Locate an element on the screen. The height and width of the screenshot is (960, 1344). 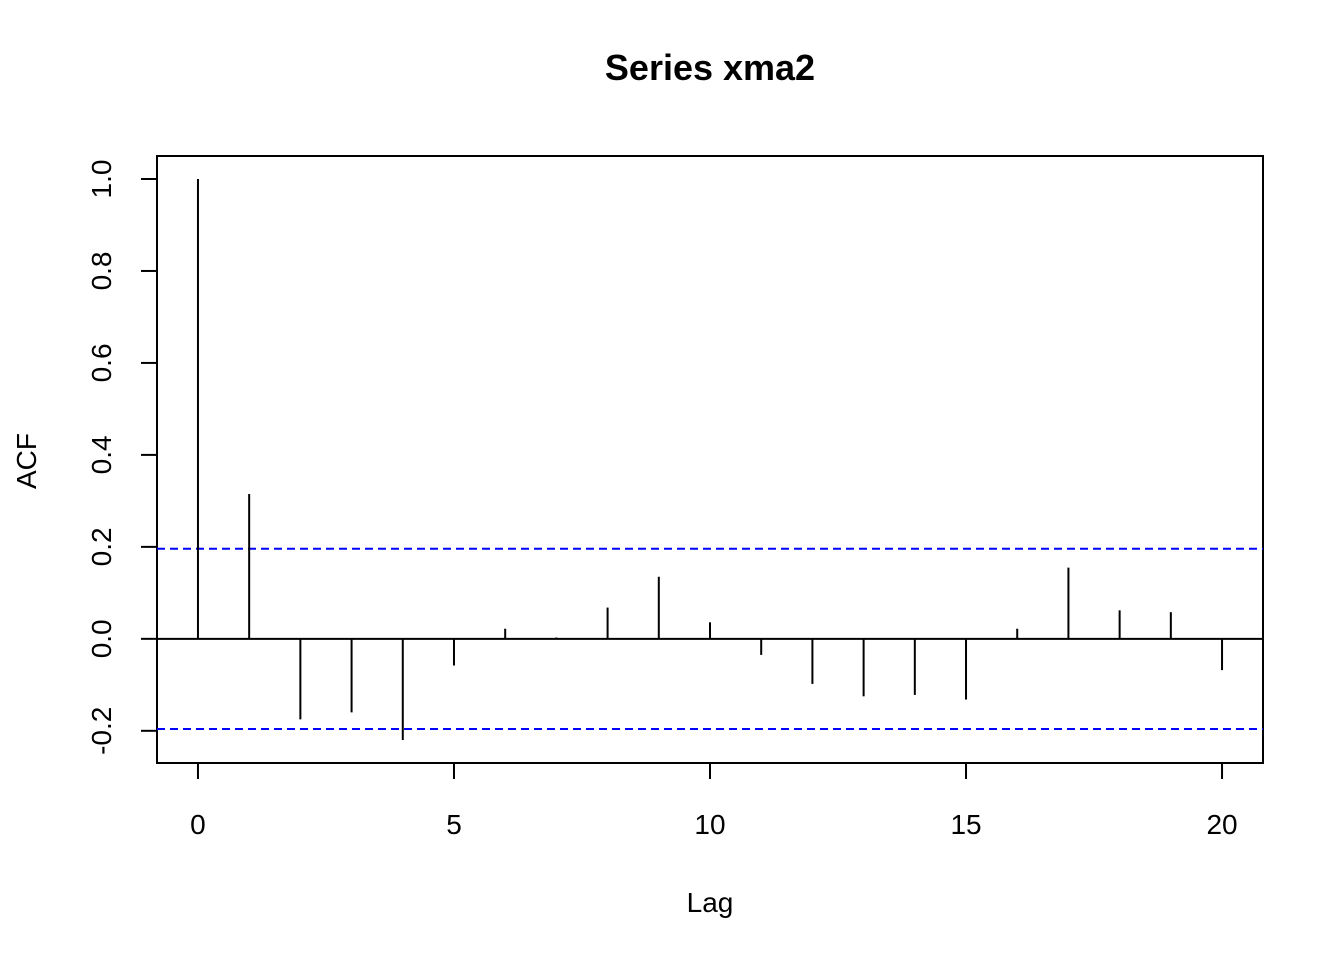
x-tick-label: 15 is located at coordinates (965, 824).